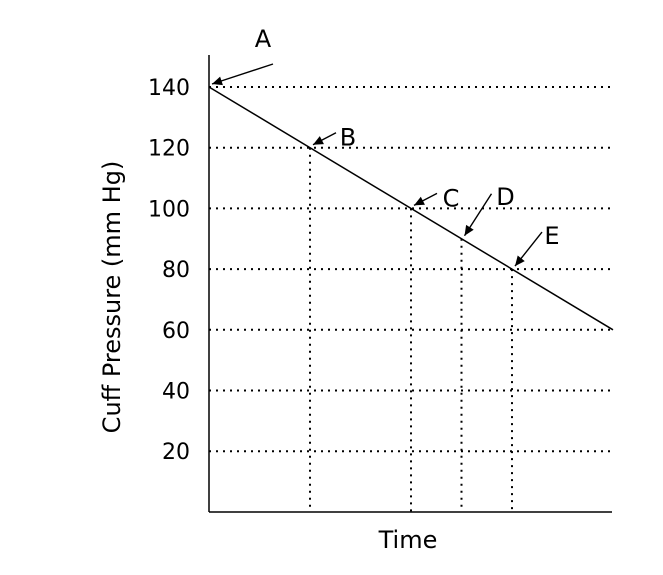  Describe the element at coordinates (169, 149) in the screenshot. I see `y-tick-label: 120` at that location.